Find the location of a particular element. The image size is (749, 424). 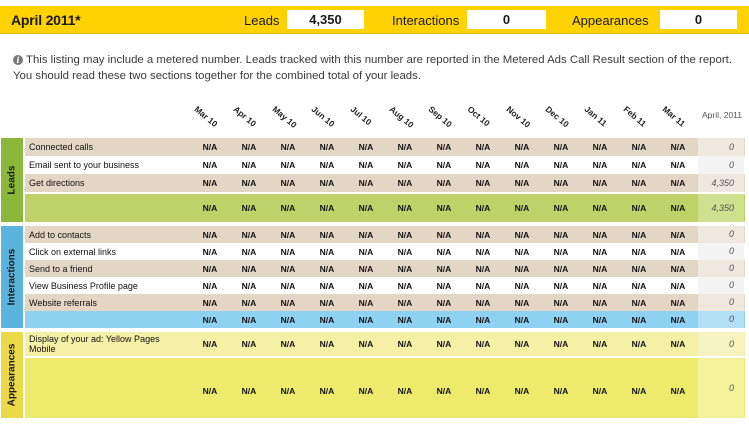

section-label-leads: Leads is located at coordinates (12, 180).